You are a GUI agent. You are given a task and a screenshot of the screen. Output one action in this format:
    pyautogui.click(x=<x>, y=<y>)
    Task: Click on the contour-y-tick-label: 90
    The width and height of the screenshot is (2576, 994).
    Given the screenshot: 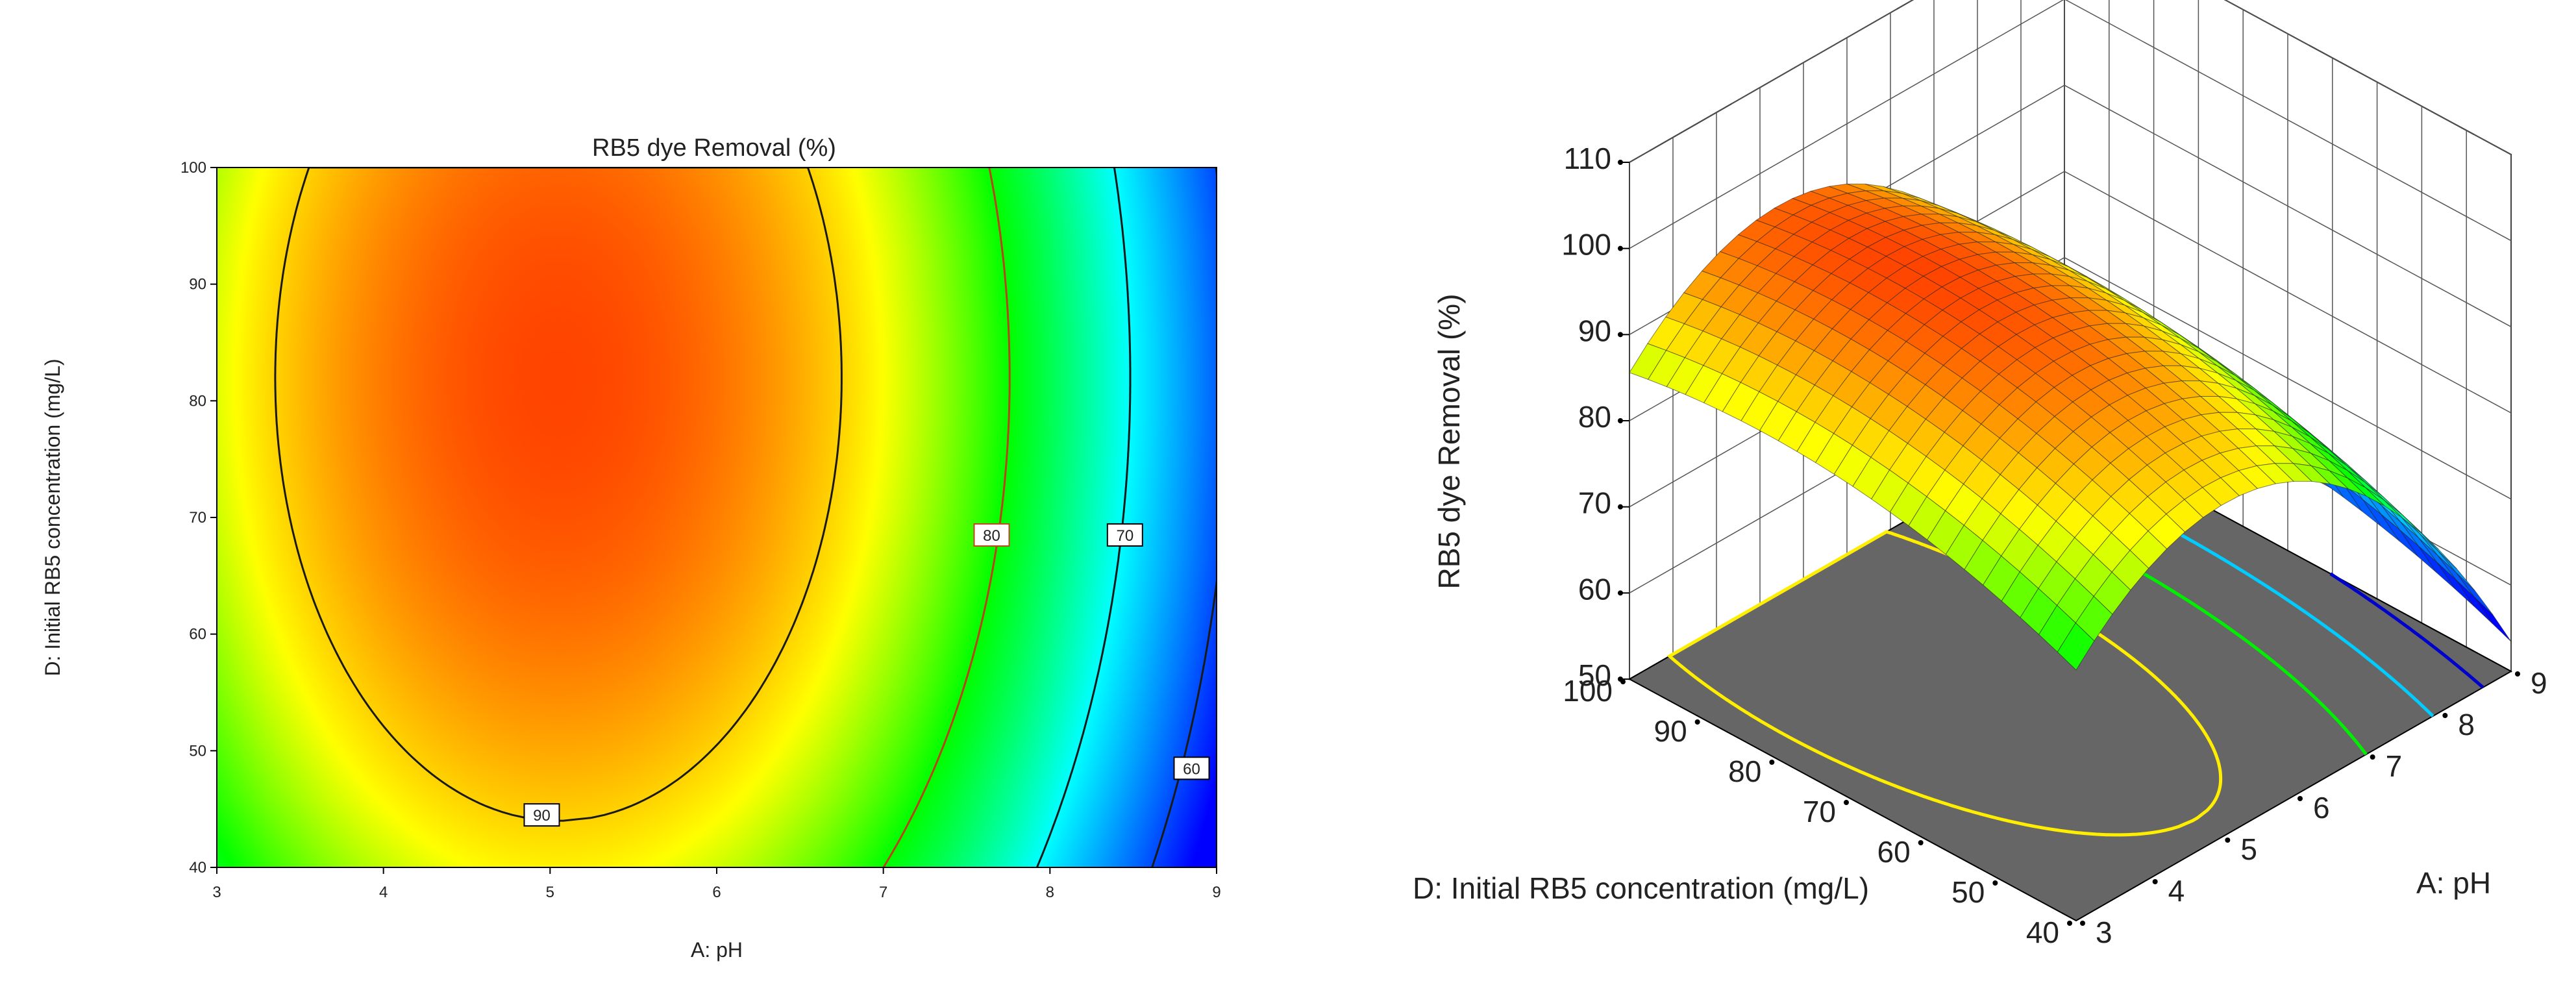 What is the action you would take?
    pyautogui.click(x=197, y=285)
    